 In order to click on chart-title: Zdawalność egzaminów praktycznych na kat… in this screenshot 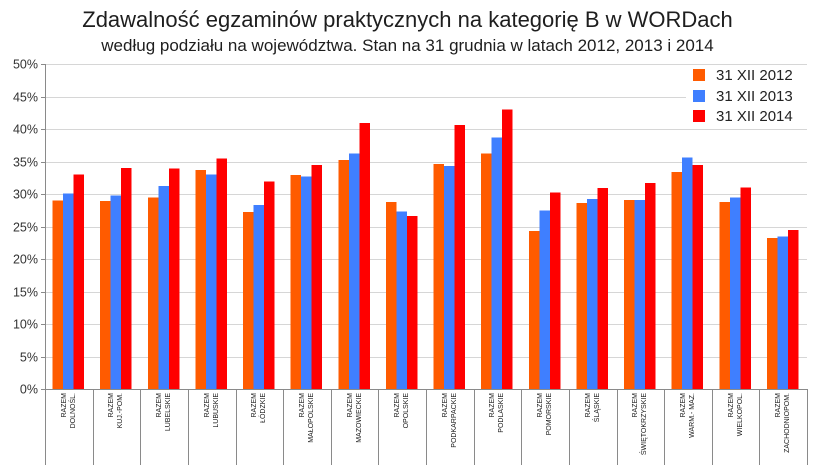, I will do `click(407, 19)`.